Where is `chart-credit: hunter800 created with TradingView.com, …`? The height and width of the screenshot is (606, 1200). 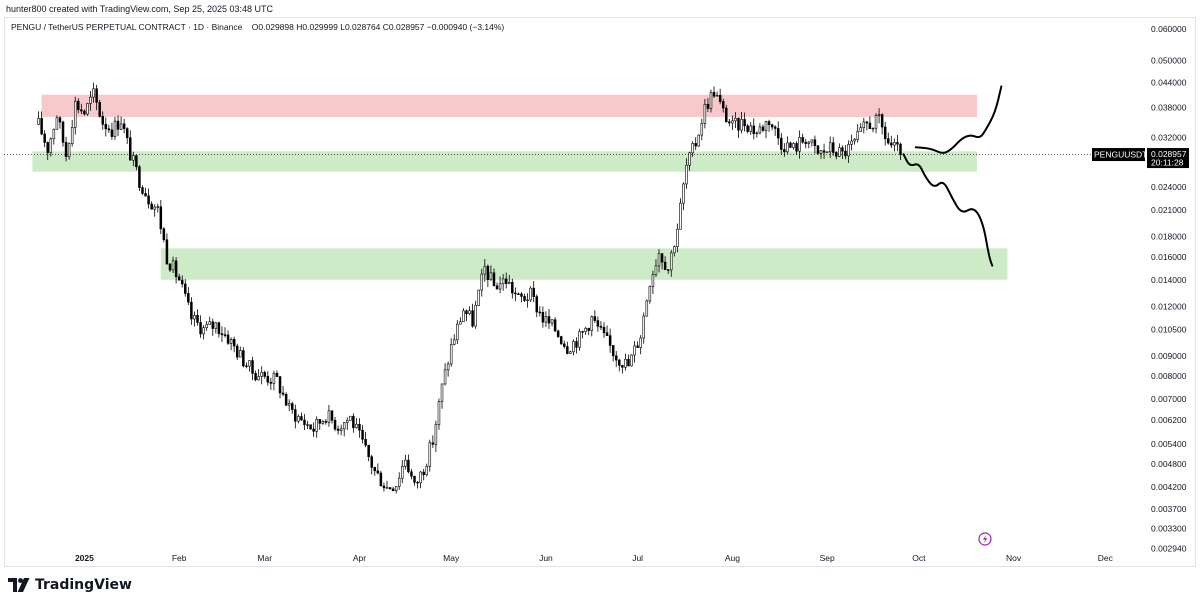
chart-credit: hunter800 created with TradingView.com, … is located at coordinates (139, 9).